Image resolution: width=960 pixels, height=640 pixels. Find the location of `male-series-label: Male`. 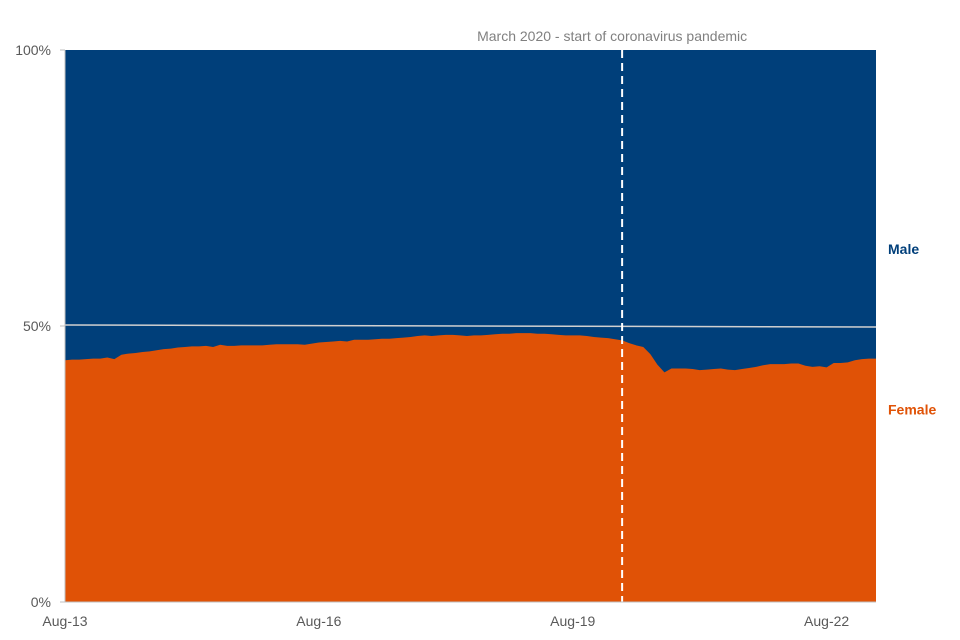

male-series-label: Male is located at coordinates (903, 249).